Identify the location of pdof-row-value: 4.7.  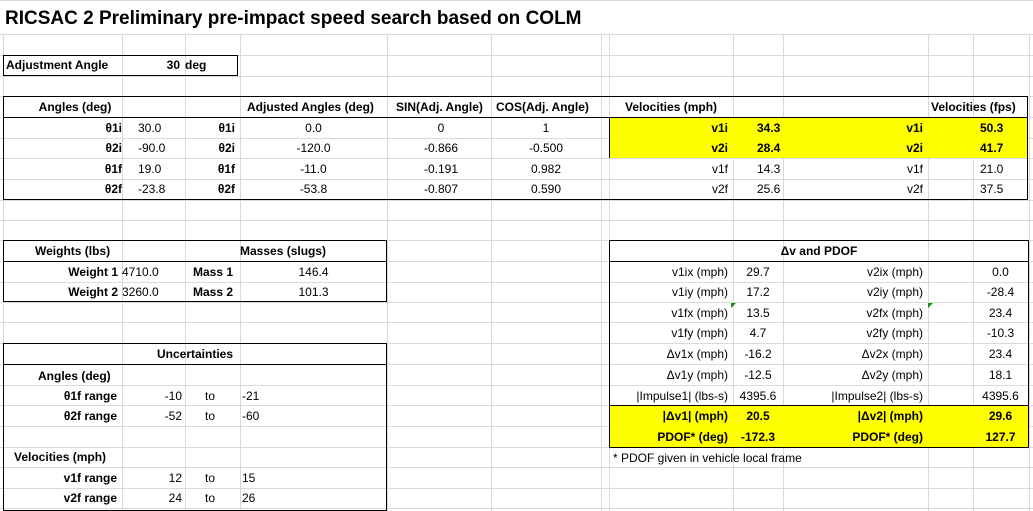
(758, 333).